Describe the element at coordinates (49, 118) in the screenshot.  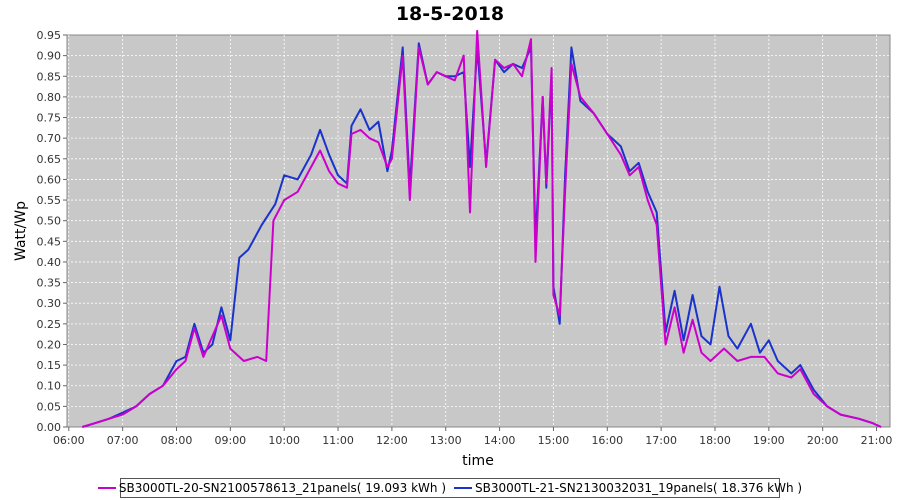
I see `y-tick-label: 0.75` at that location.